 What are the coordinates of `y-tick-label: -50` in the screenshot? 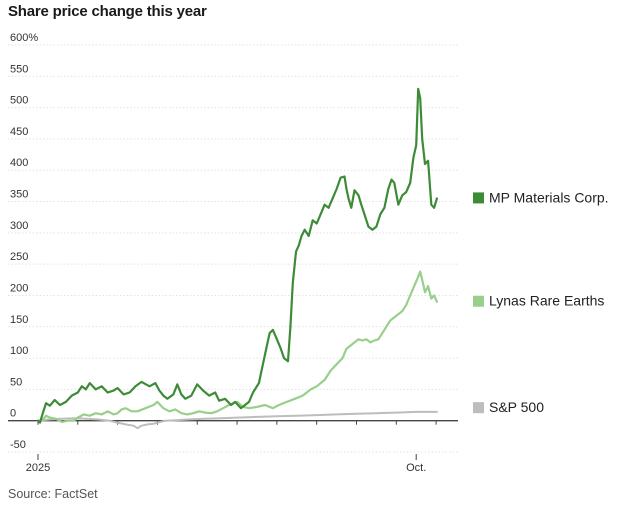 It's located at (18, 445).